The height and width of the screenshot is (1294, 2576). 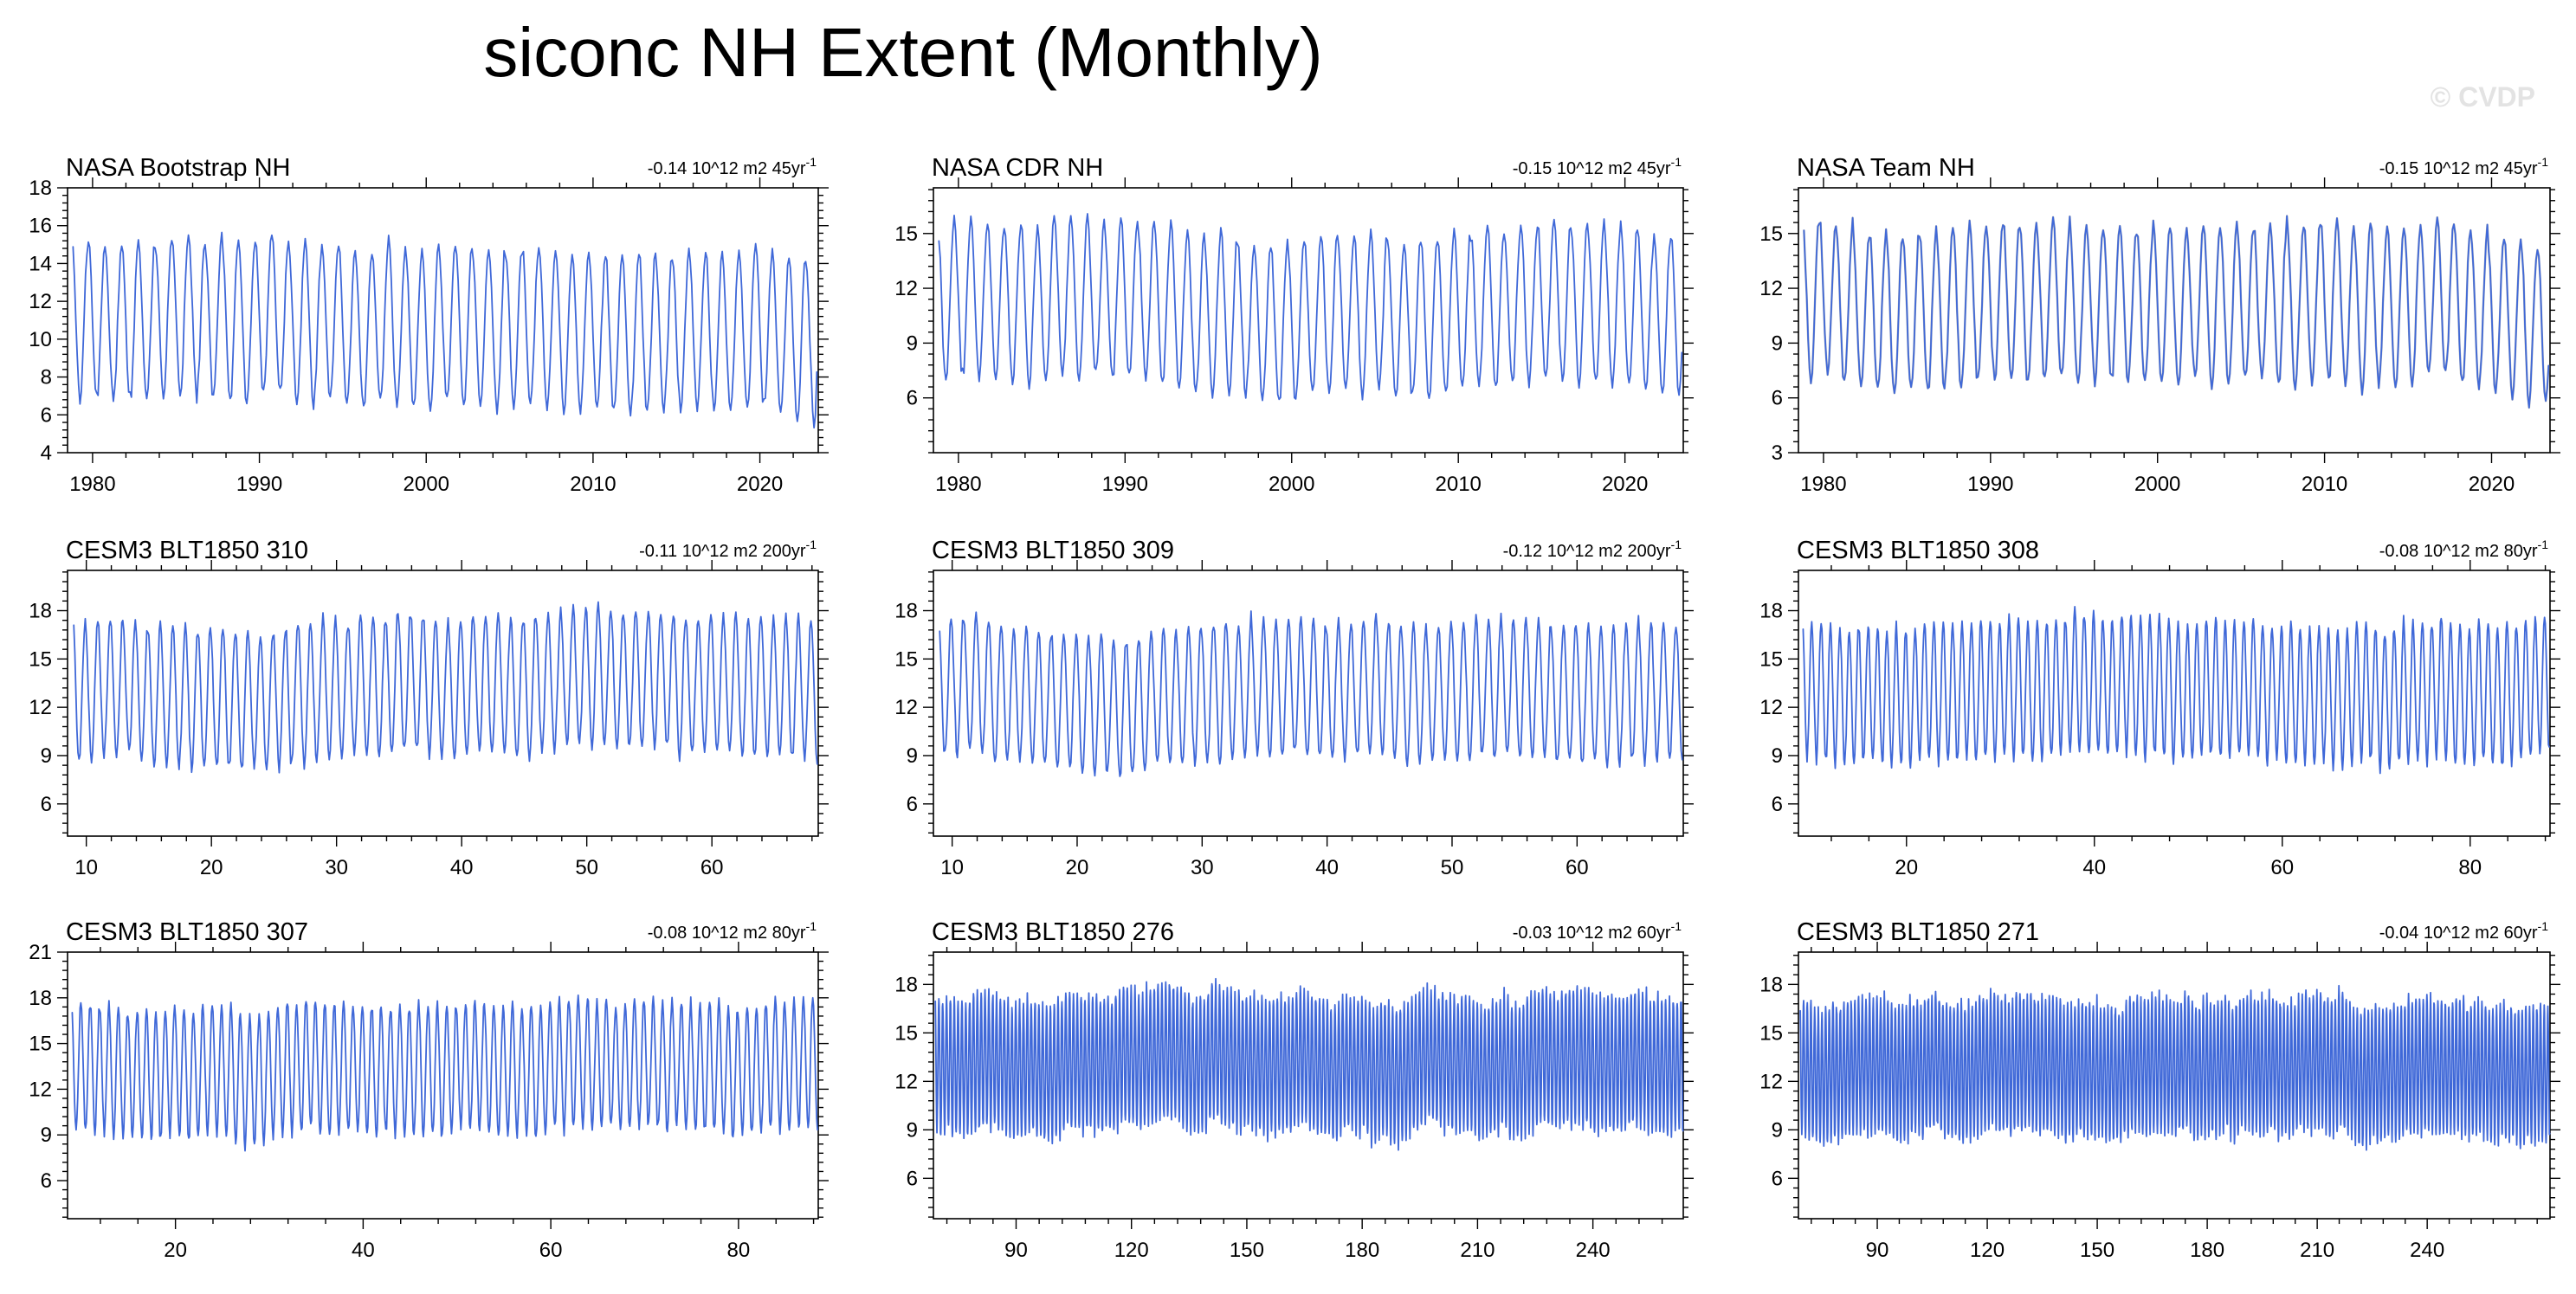 I want to click on y-tick-label: 8, so click(x=46, y=377).